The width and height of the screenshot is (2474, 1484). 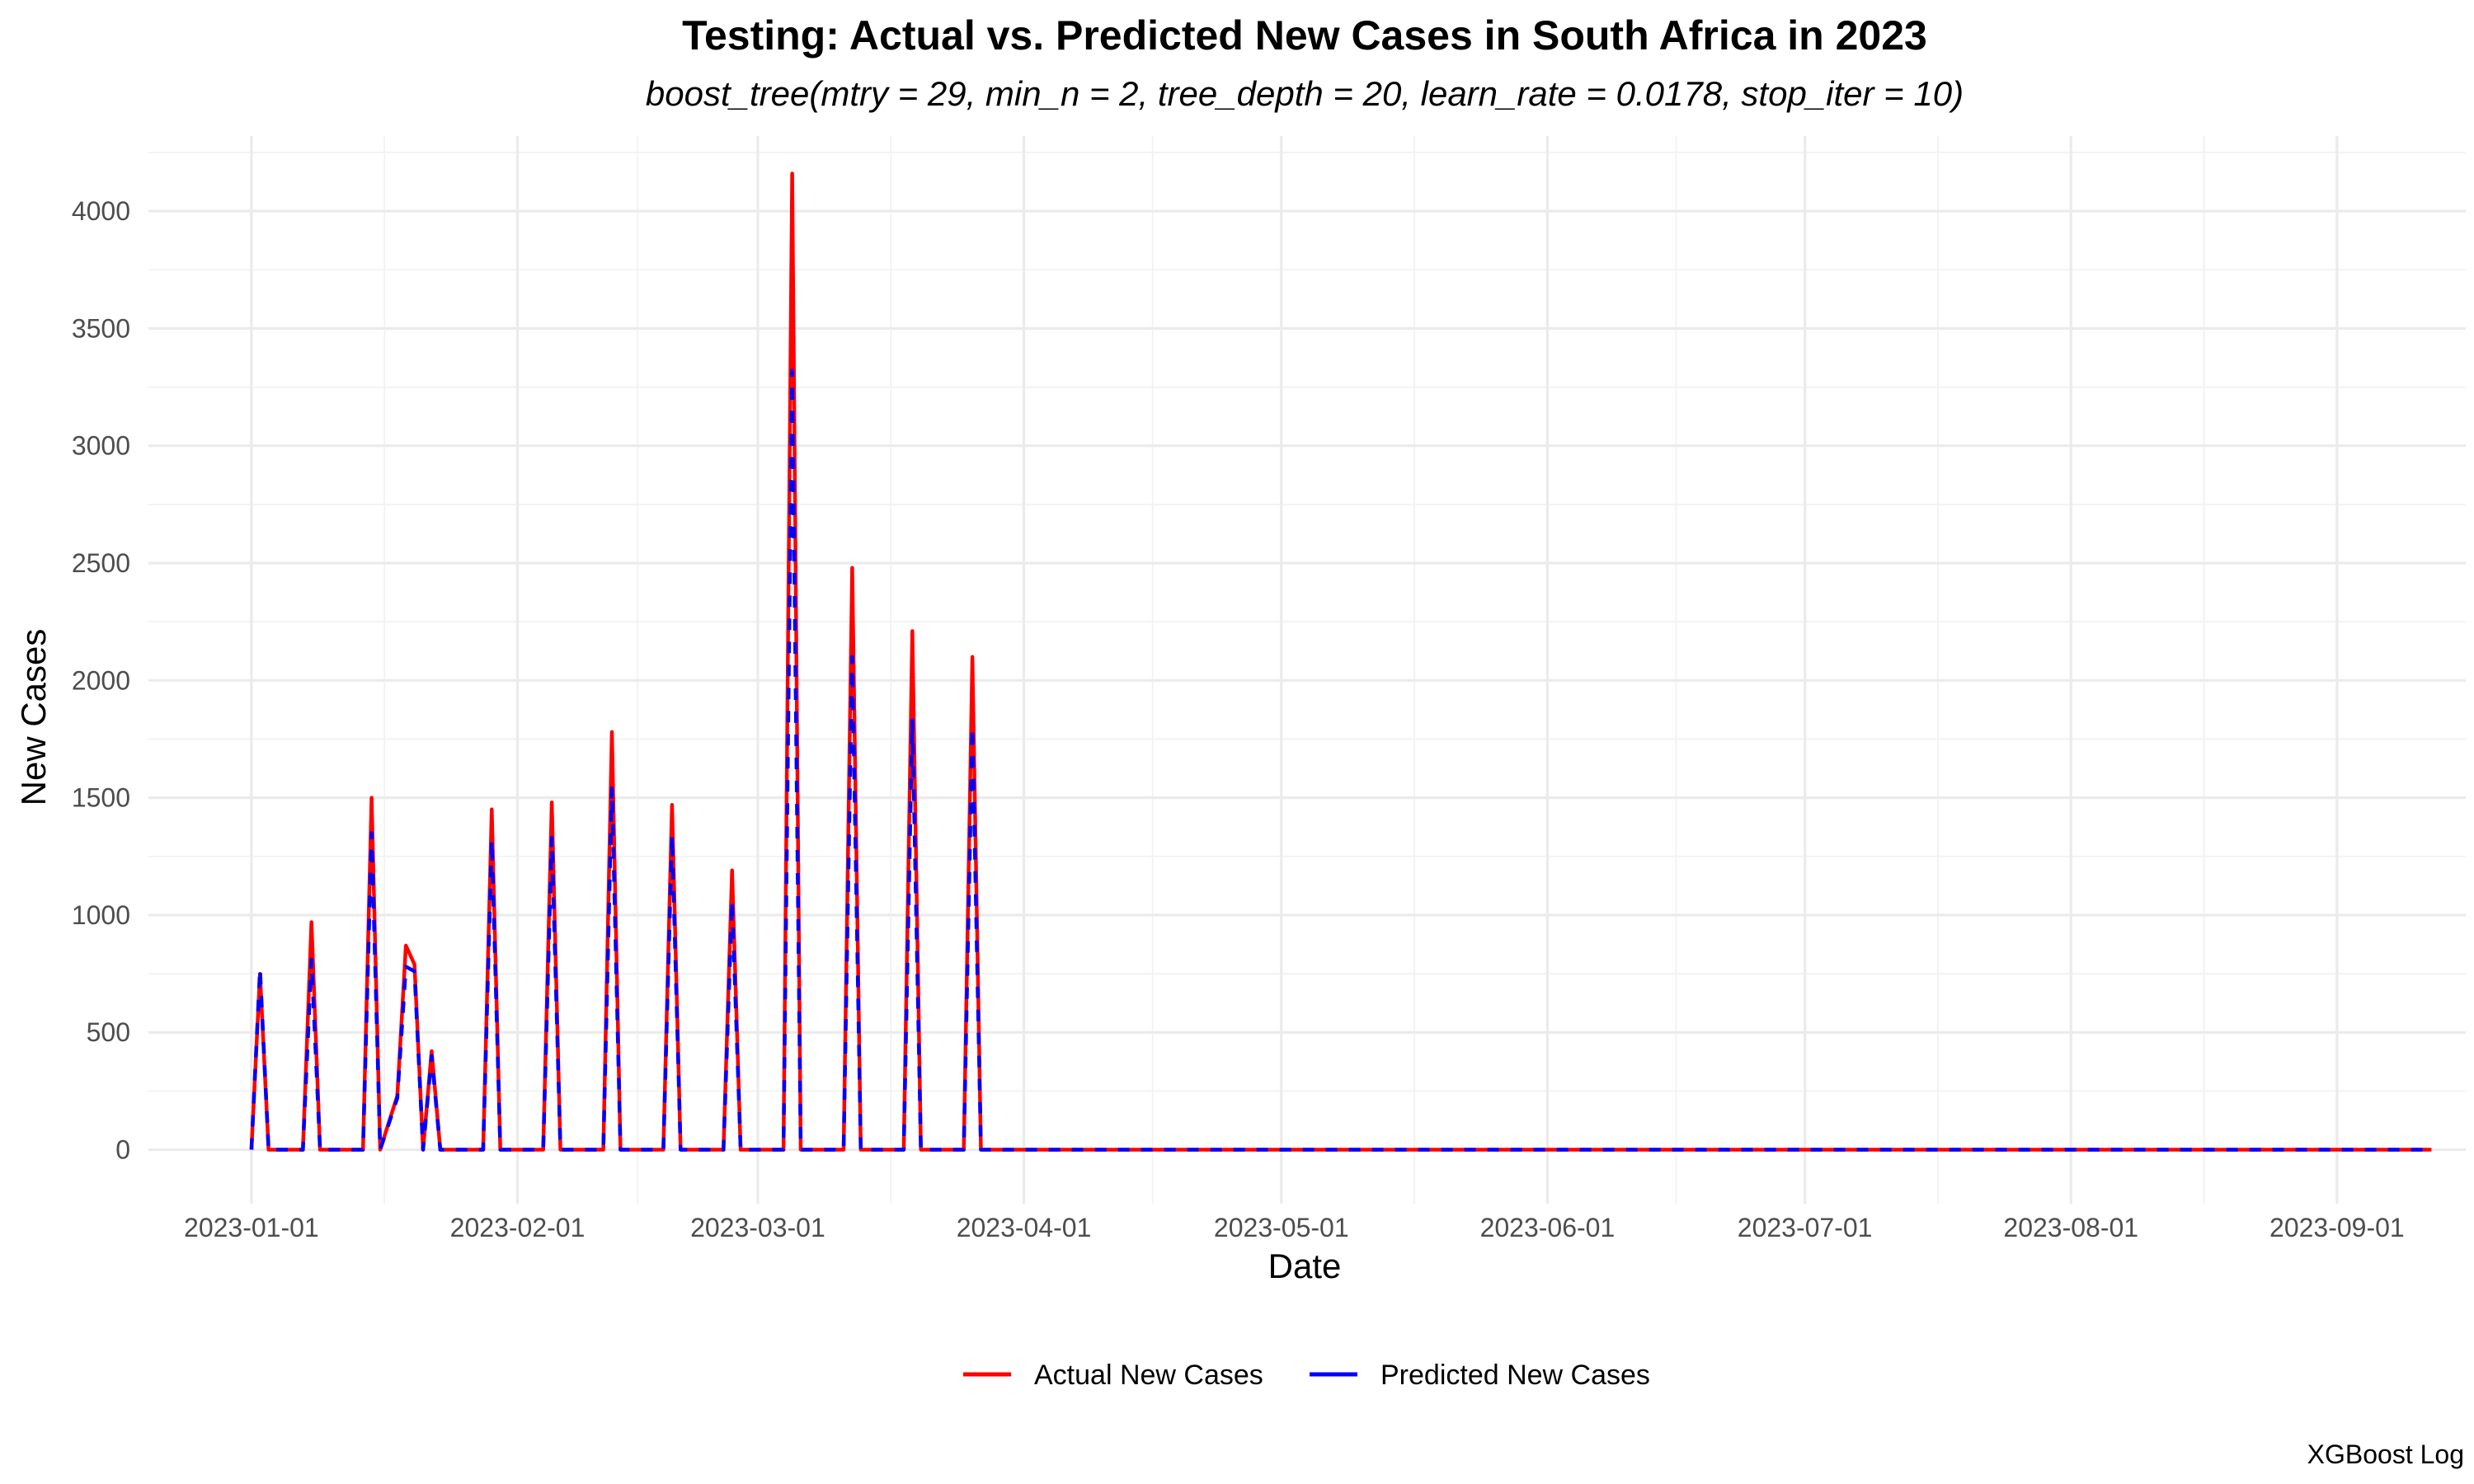 I want to click on x-axis-title: Date, so click(x=1305, y=1266).